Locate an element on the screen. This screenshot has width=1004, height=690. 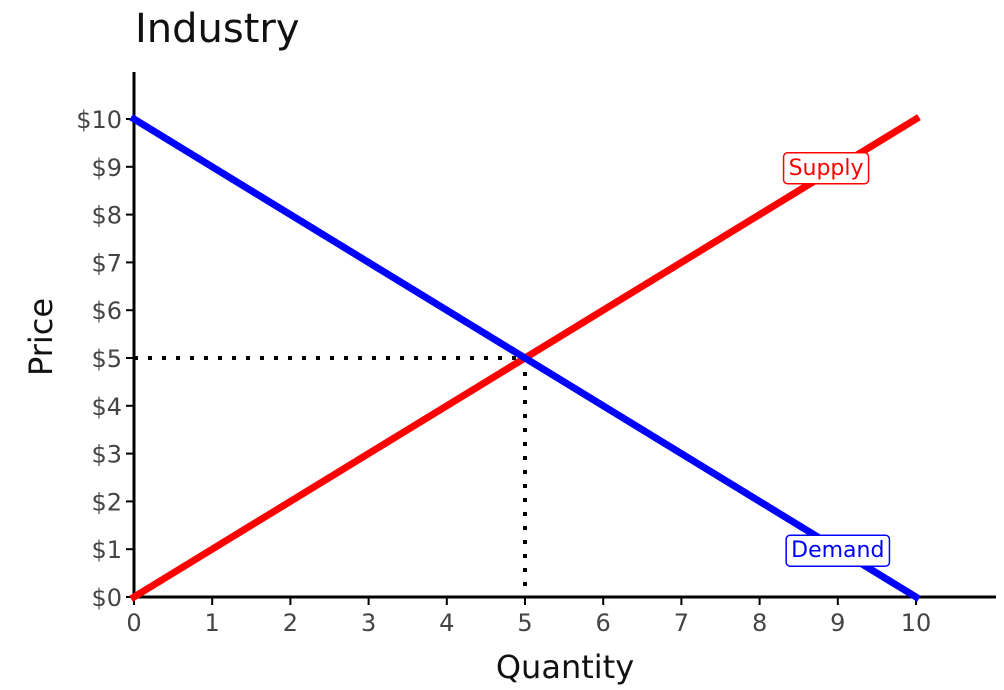
x-tick-label: 5 is located at coordinates (524, 623).